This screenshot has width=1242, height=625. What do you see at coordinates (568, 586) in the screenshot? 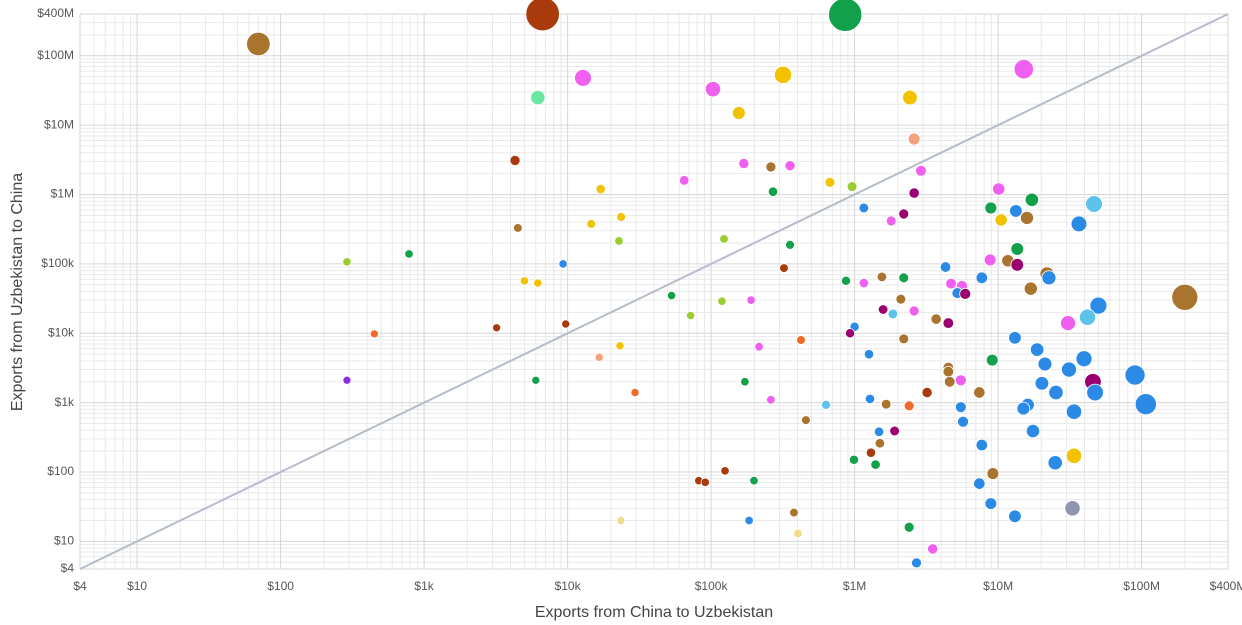
I see `x-tick-label: $10k` at bounding box center [568, 586].